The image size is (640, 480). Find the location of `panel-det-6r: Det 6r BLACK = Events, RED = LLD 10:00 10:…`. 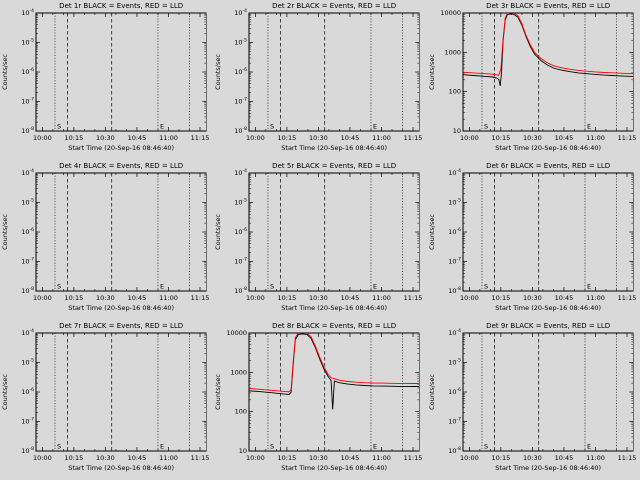

panel-det-6r: Det 6r BLACK = Events, RED = LLD 10:00 10:… is located at coordinates (532, 237).